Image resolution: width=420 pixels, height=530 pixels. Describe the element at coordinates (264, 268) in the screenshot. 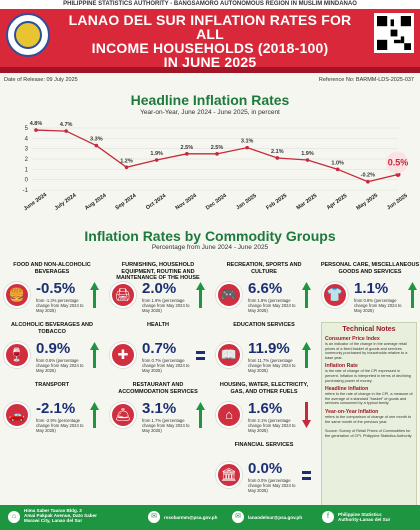

I see `card-title: RECREATION, SPORTS AND CULTURE` at that location.